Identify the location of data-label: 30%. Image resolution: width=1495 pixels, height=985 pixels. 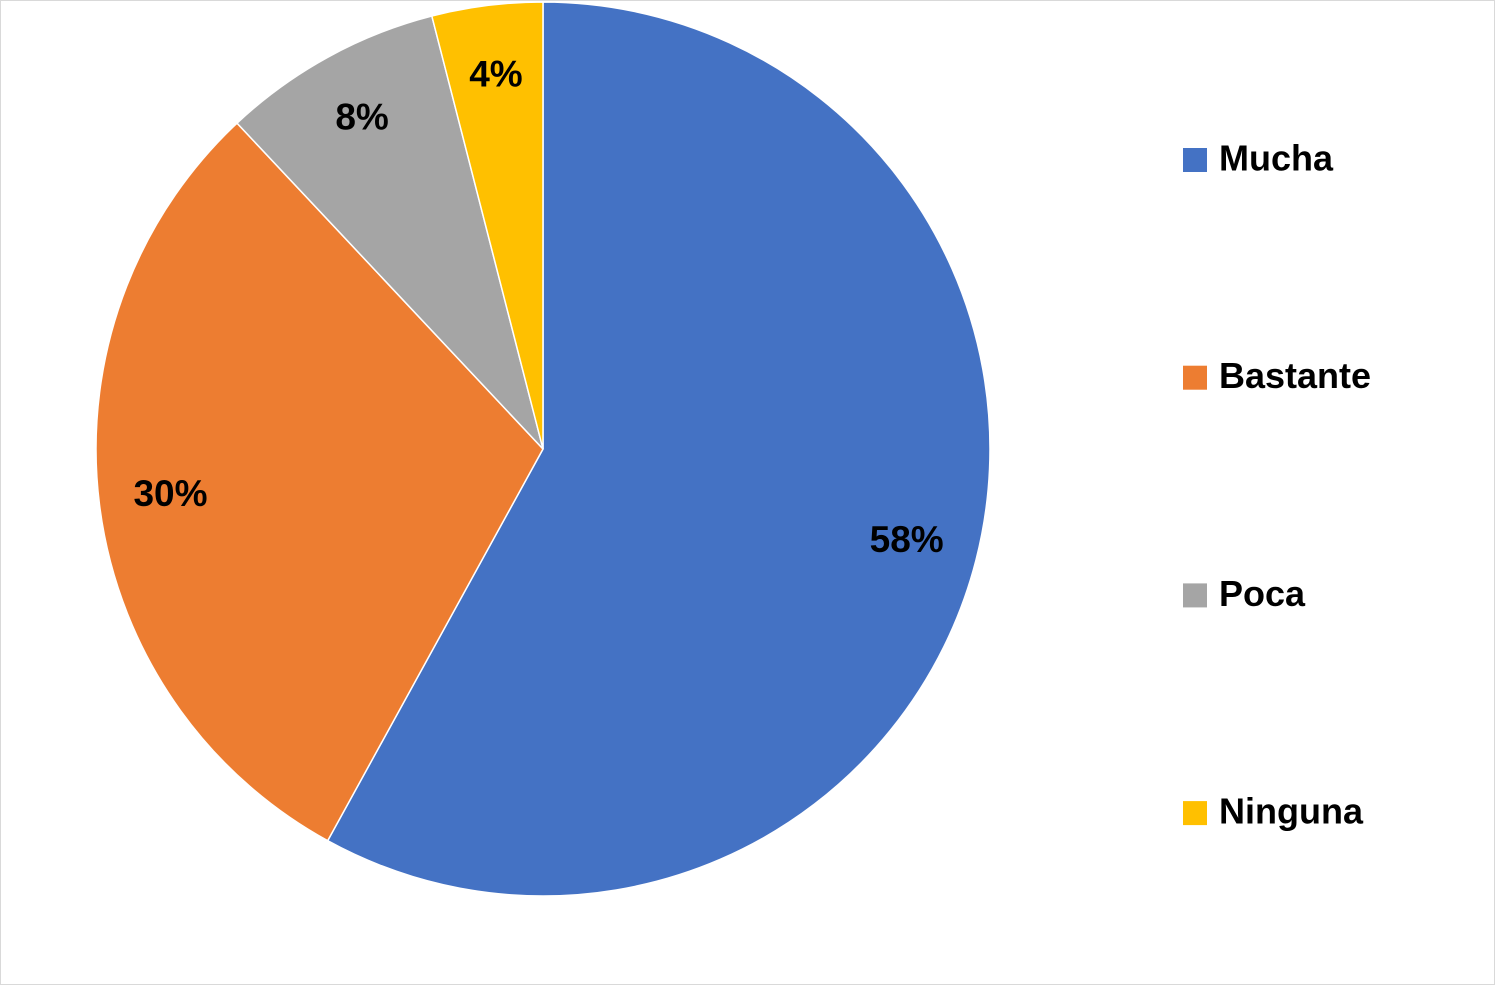
(170, 493).